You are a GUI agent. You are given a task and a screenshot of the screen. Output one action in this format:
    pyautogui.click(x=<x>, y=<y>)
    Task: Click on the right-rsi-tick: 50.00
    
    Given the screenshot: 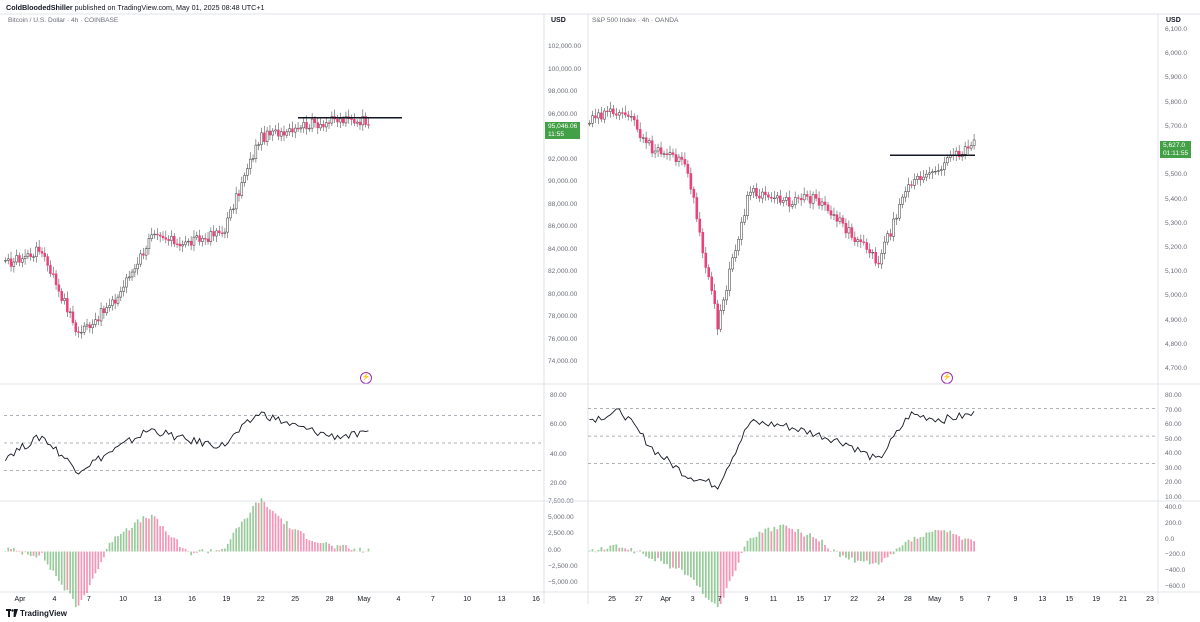 What is the action you would take?
    pyautogui.click(x=1173, y=439)
    